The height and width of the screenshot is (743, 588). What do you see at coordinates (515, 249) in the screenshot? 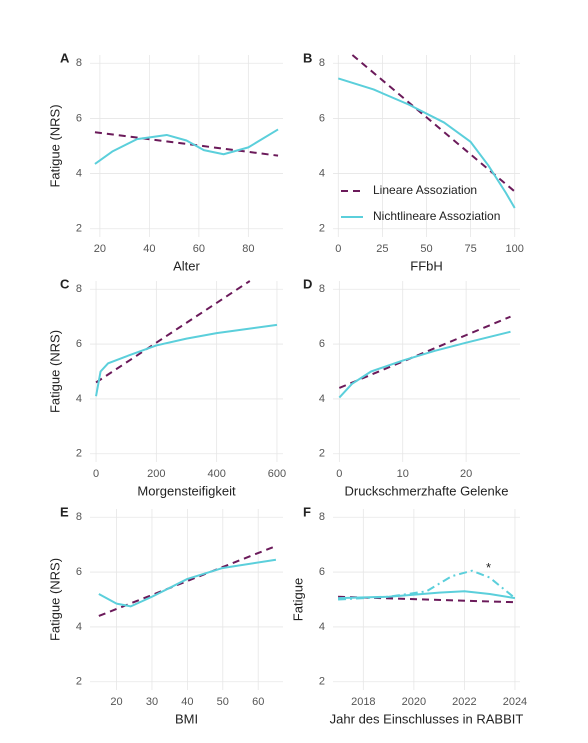
I see `x-tick-label: 100` at bounding box center [515, 249].